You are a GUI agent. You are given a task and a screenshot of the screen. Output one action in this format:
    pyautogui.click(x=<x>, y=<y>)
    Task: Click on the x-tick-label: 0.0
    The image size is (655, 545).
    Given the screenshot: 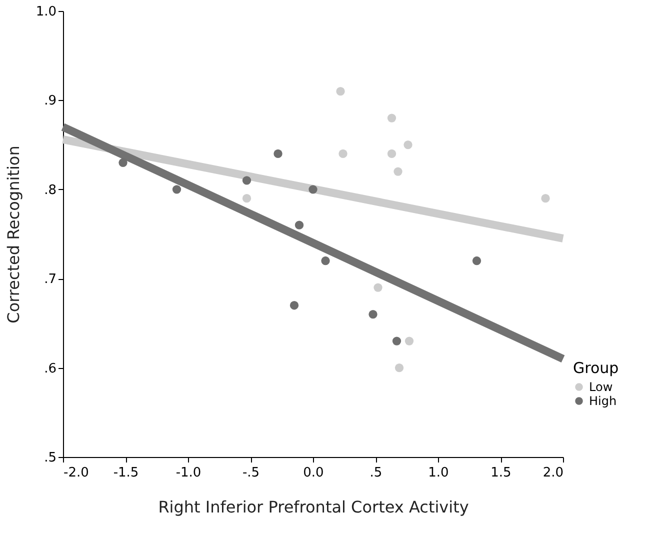 What is the action you would take?
    pyautogui.click(x=313, y=473)
    